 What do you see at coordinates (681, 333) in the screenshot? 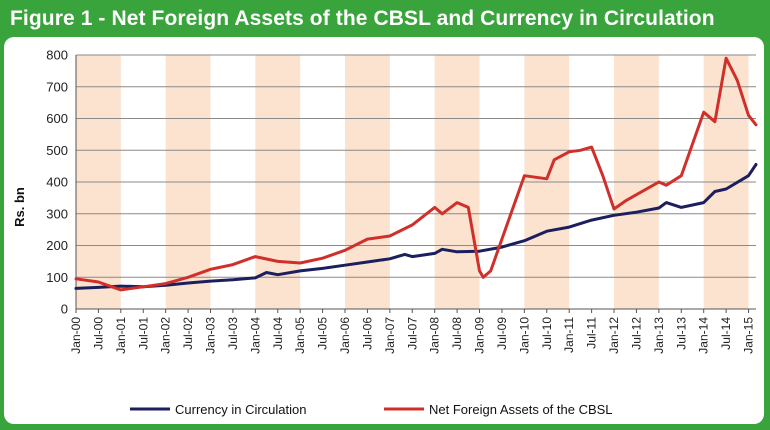
I see `x-tick-label: Jul-13` at bounding box center [681, 333].